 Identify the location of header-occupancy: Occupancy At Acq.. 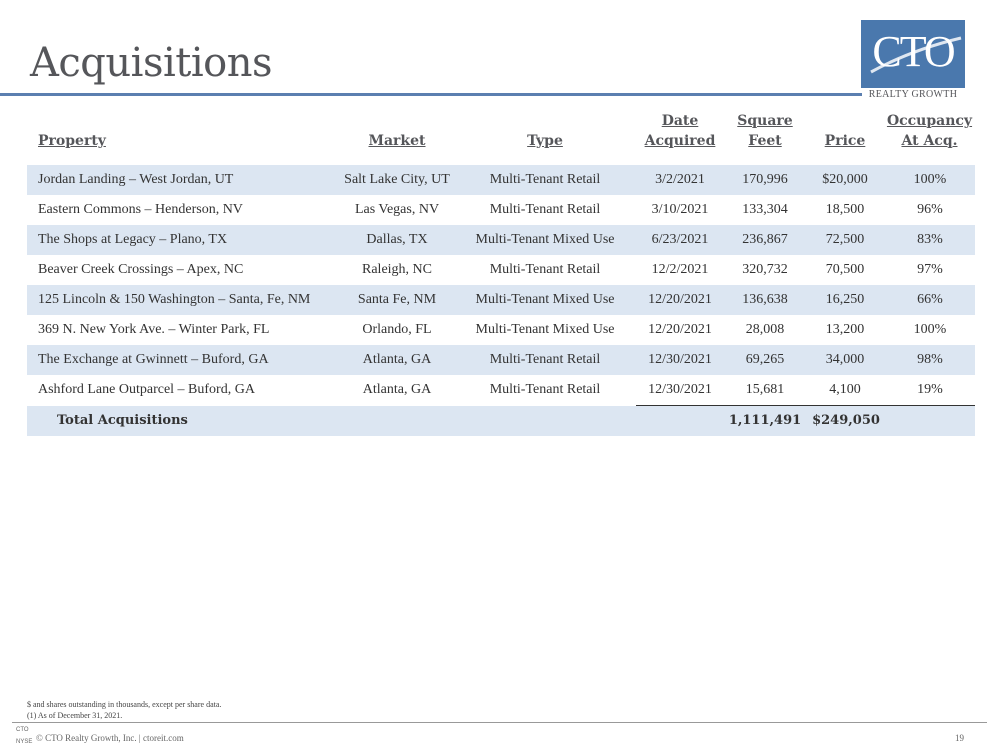
(929, 131).